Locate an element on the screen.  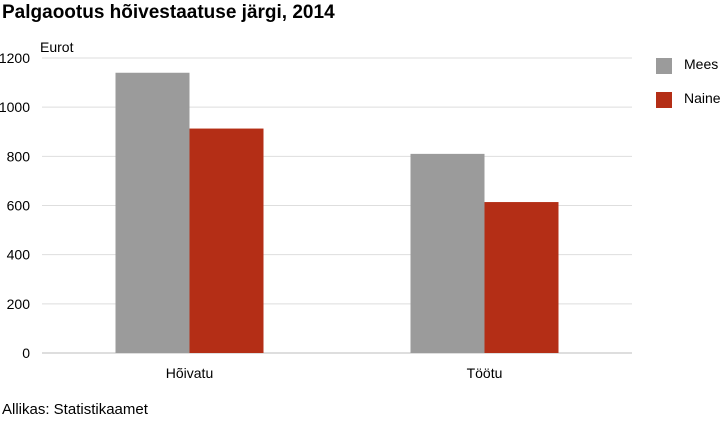
y-axis-label: Eurot is located at coordinates (57, 47).